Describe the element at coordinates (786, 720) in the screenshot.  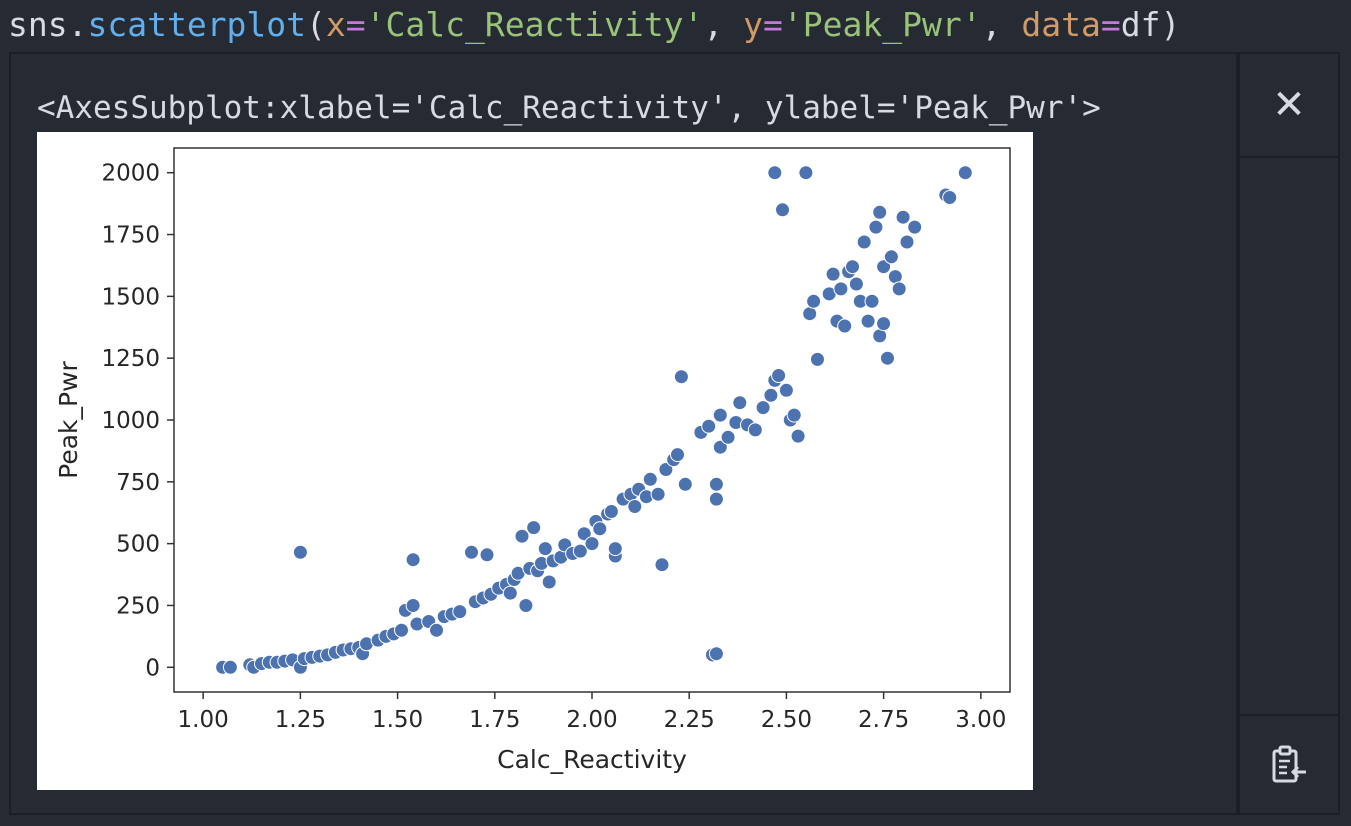
I see `x-tick-label: 2.50` at that location.